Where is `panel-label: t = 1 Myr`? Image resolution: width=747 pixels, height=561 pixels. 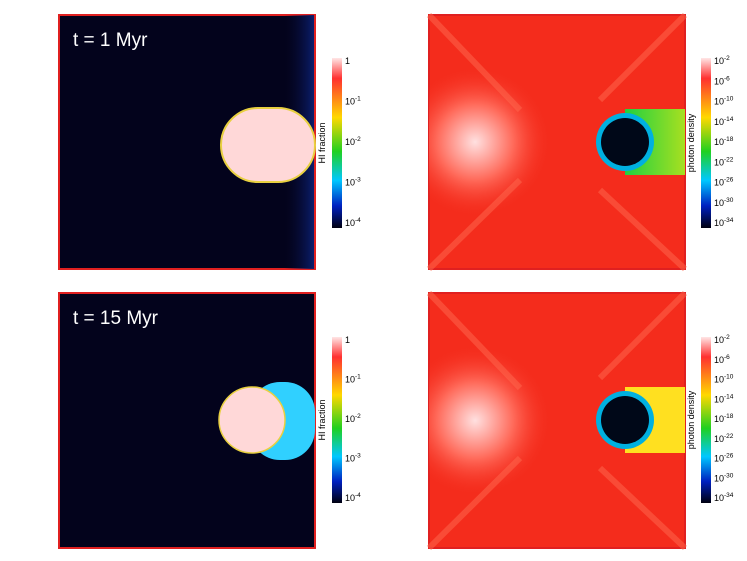 panel-label: t = 1 Myr is located at coordinates (110, 40).